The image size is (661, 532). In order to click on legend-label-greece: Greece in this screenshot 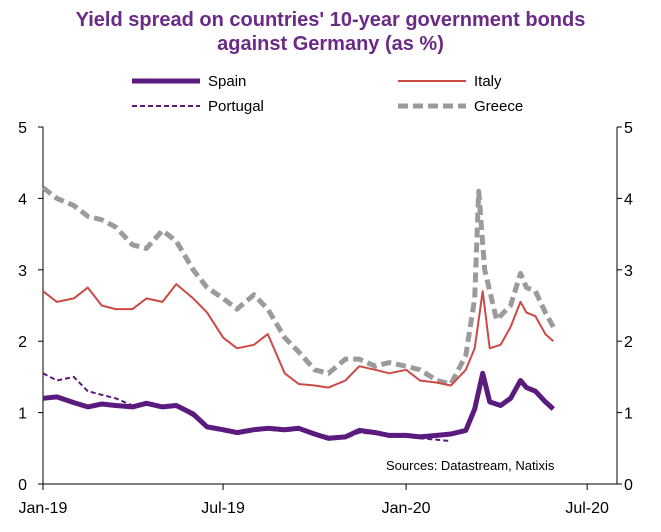, I will do `click(498, 106)`.